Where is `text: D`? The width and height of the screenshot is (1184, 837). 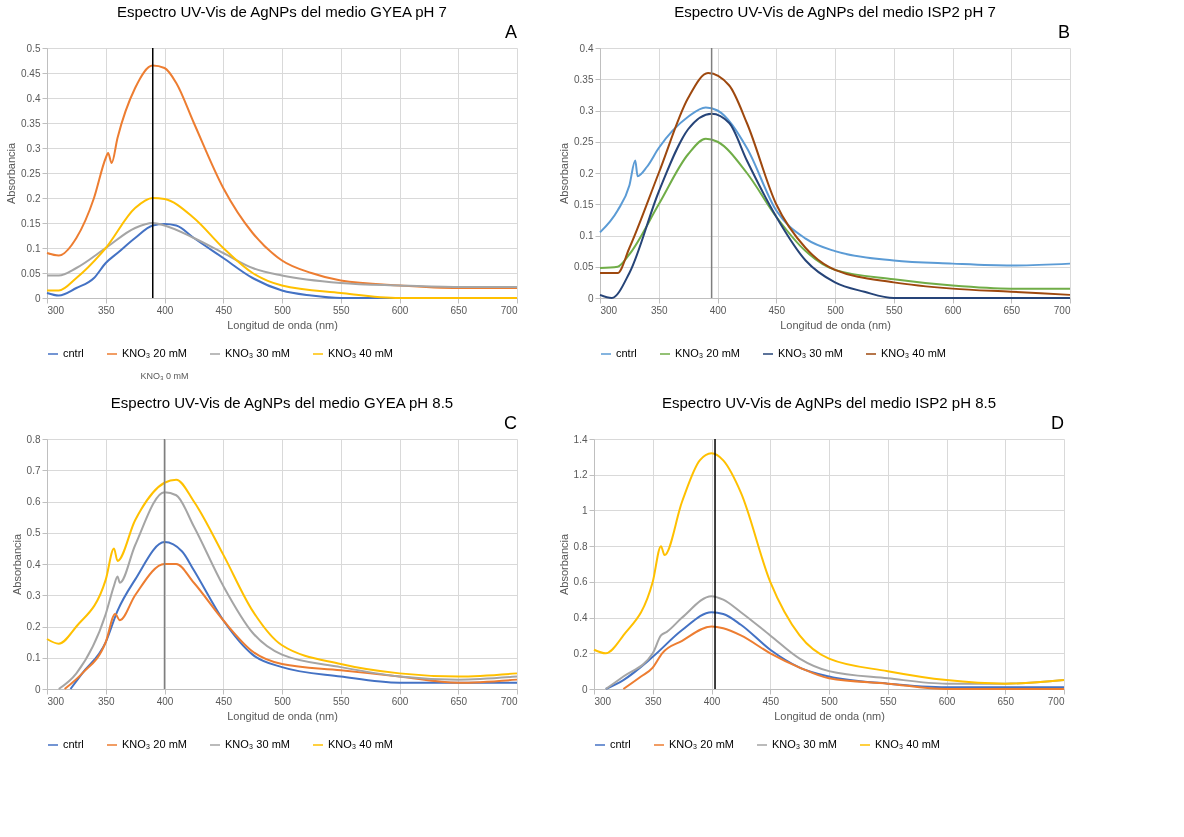
text: D is located at coordinates (1057, 423).